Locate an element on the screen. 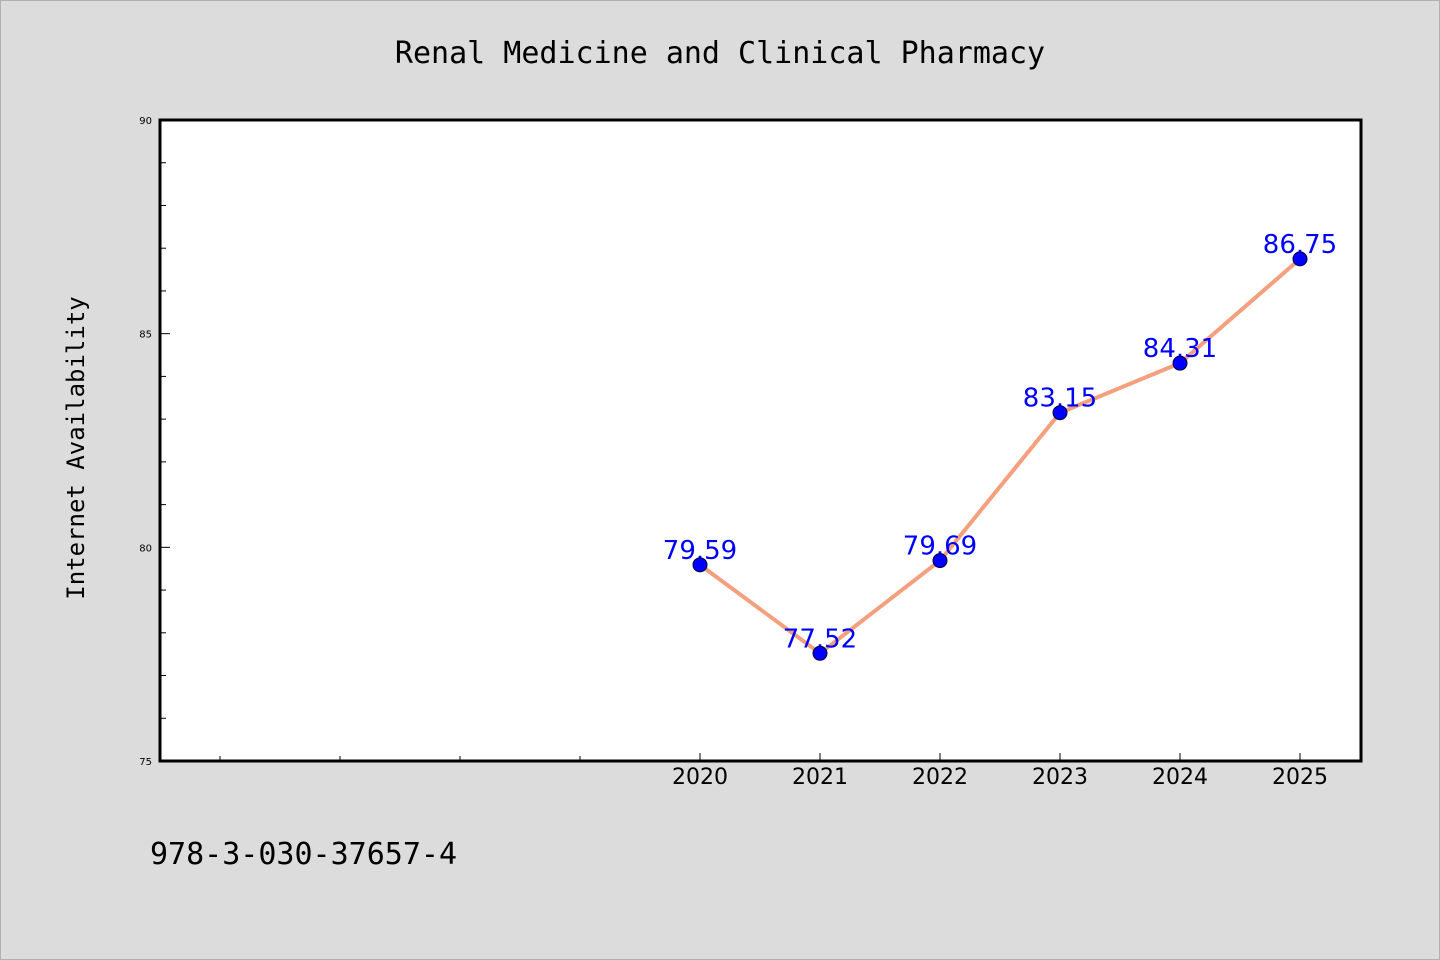 Image resolution: width=1440 pixels, height=960 pixels. y-tick-label: 75 is located at coordinates (145, 762).